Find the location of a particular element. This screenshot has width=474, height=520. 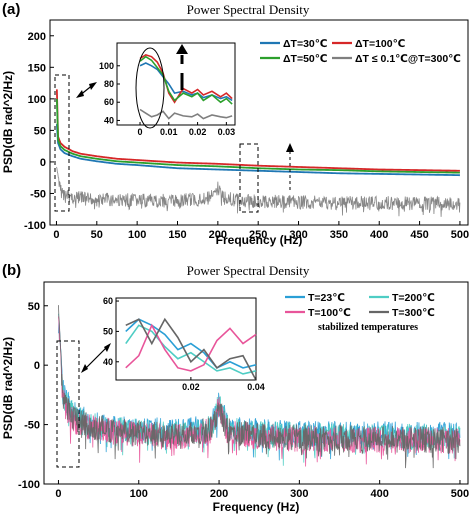

inset-y-tick-label: 80 is located at coordinates (109, 84).